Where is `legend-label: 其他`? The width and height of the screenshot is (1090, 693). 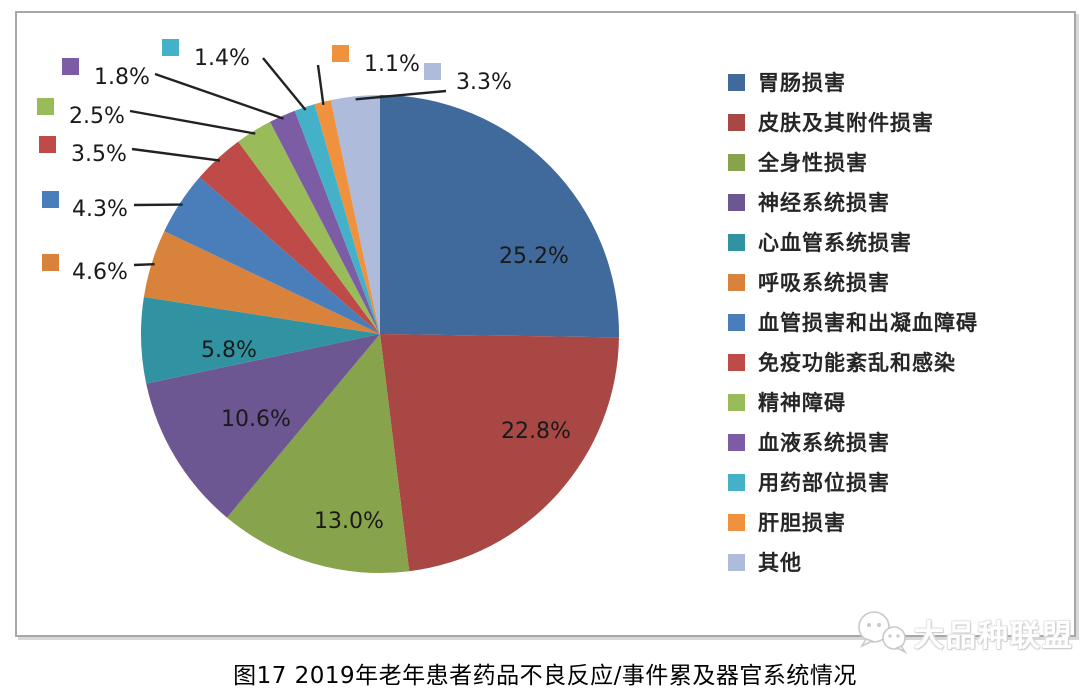
legend-label: 其他 is located at coordinates (780, 563).